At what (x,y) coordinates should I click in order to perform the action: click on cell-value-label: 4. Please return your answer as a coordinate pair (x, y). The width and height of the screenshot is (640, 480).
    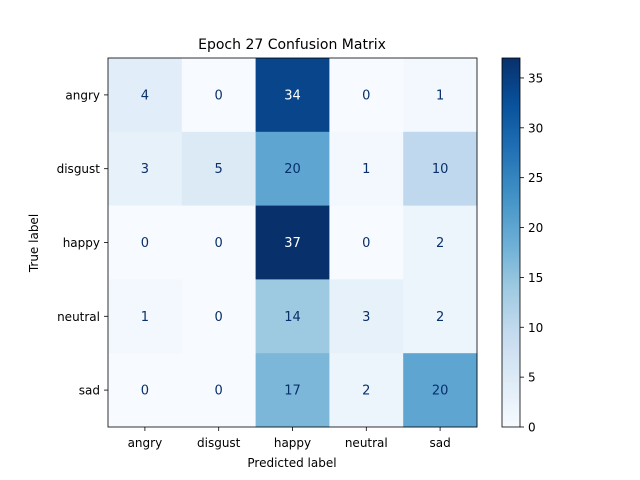
    Looking at the image, I should click on (145, 95).